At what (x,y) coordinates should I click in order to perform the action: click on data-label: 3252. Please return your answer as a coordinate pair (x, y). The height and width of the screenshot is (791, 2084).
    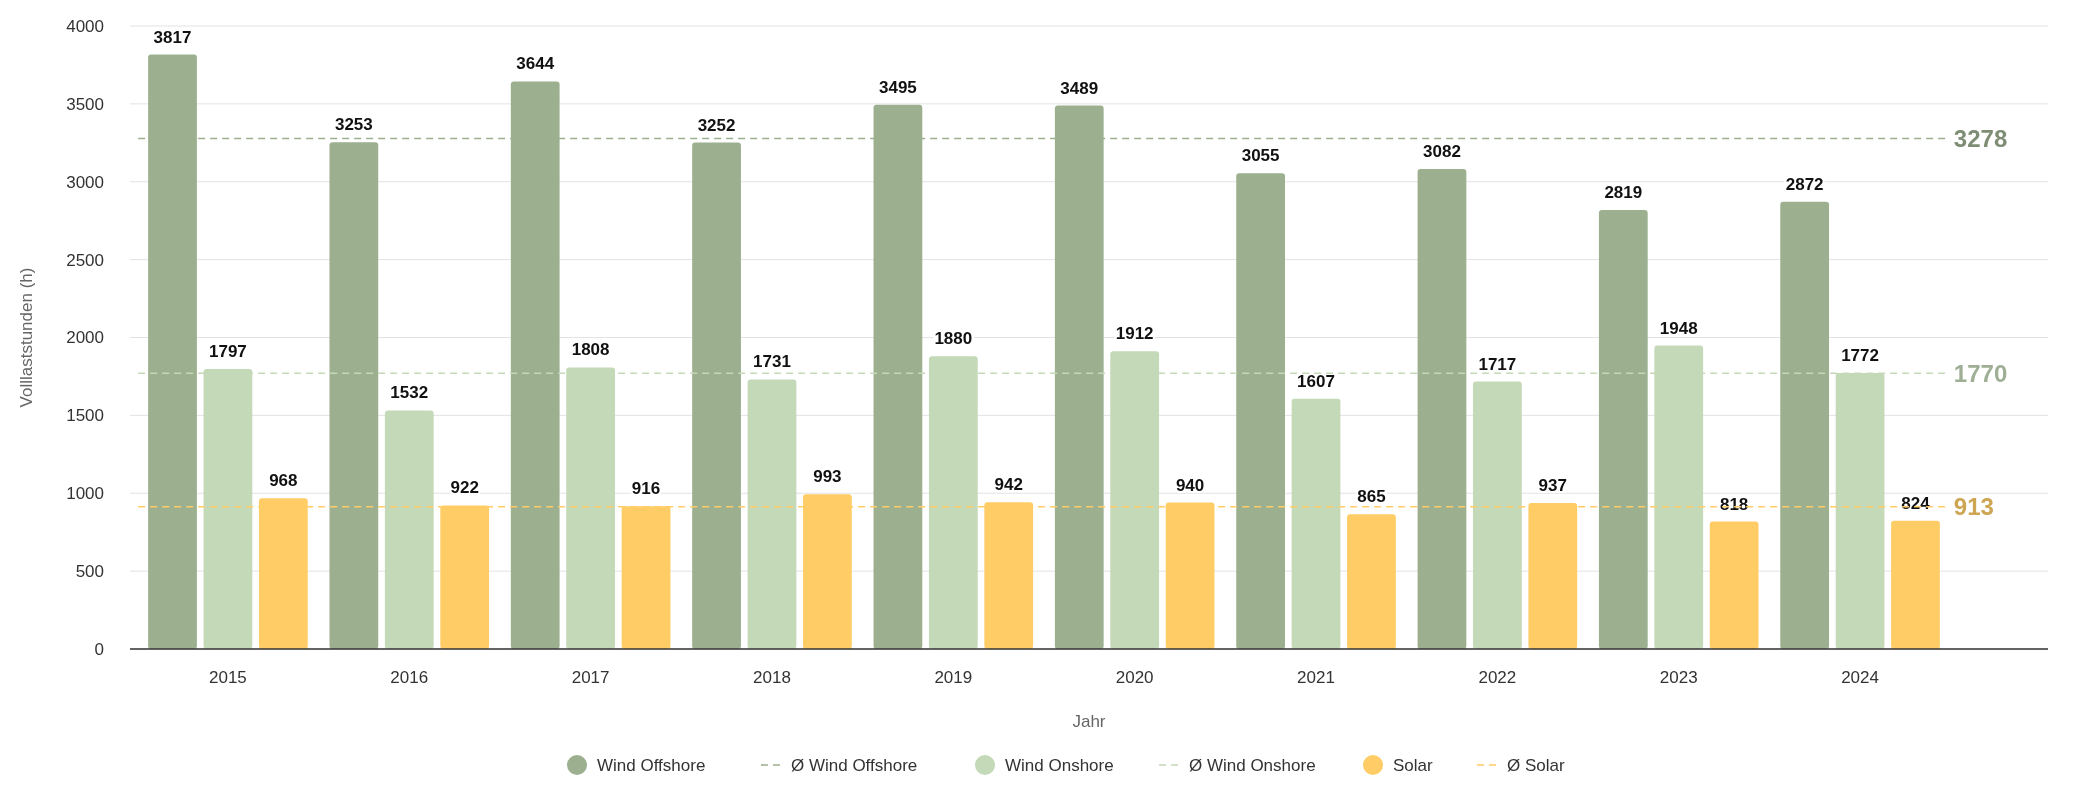
    Looking at the image, I should click on (716, 125).